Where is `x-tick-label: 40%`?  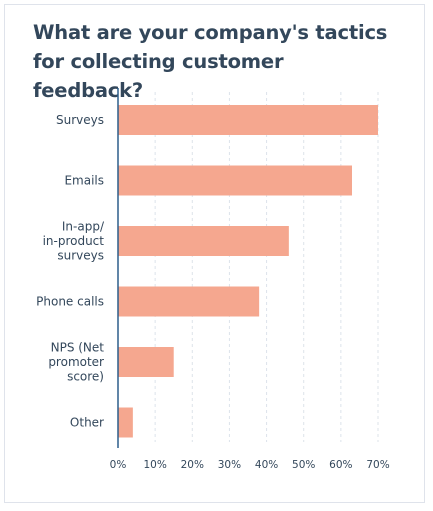 x-tick-label: 40% is located at coordinates (266, 465).